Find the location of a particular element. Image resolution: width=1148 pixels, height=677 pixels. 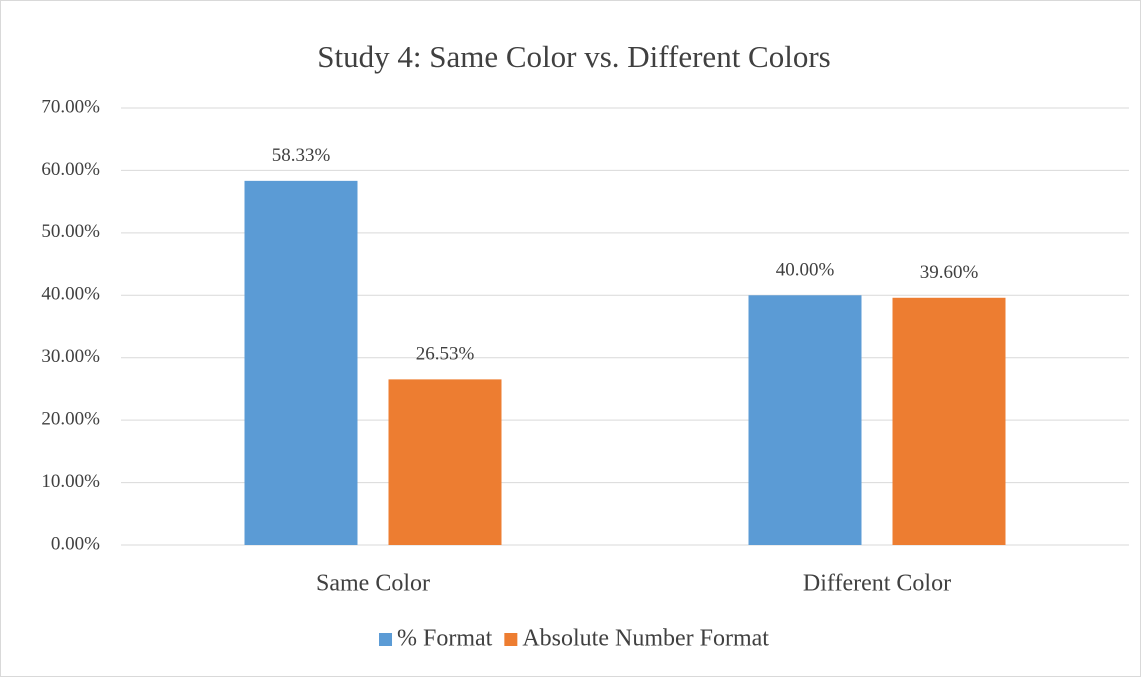

y-tick-label: 50.00% is located at coordinates (70, 231).